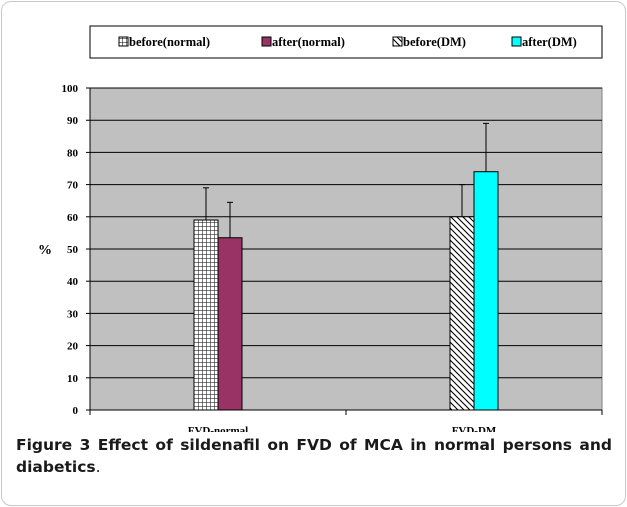  I want to click on figure-label: Figure 3, so click(53, 445).